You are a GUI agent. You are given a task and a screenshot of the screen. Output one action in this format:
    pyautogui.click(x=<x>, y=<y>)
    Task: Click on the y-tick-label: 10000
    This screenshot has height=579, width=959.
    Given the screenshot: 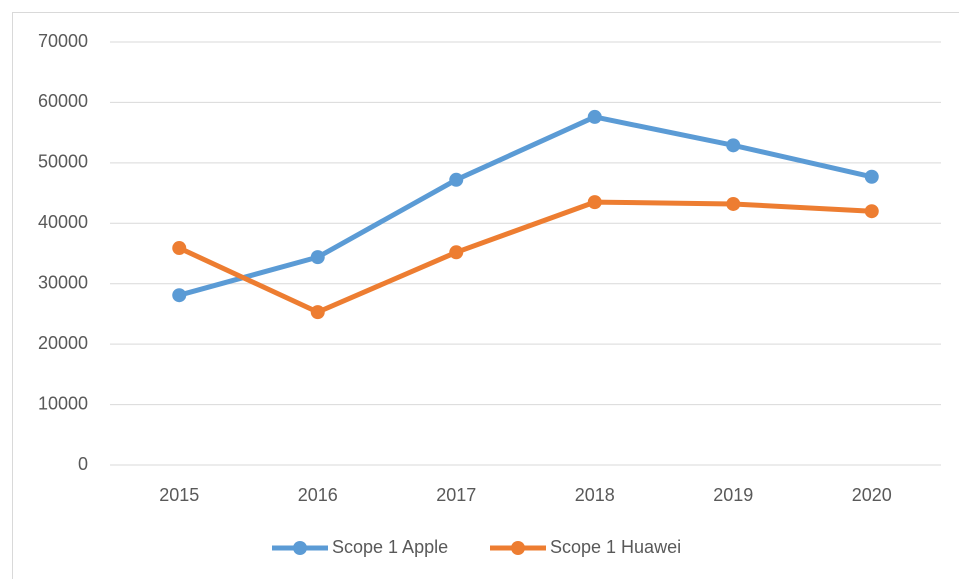 What is the action you would take?
    pyautogui.click(x=63, y=403)
    